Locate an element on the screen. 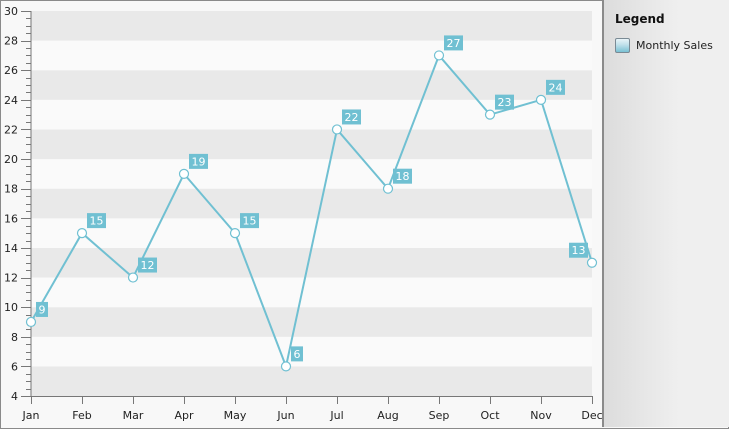  x-axis-tick-label: Sep is located at coordinates (439, 415).